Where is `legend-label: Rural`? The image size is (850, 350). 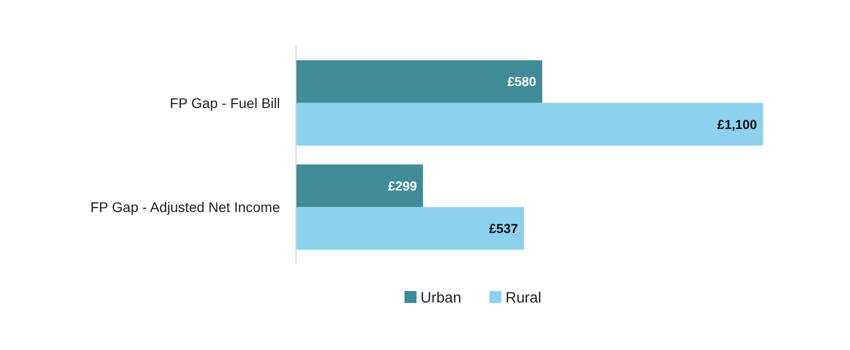
legend-label: Rural is located at coordinates (524, 297).